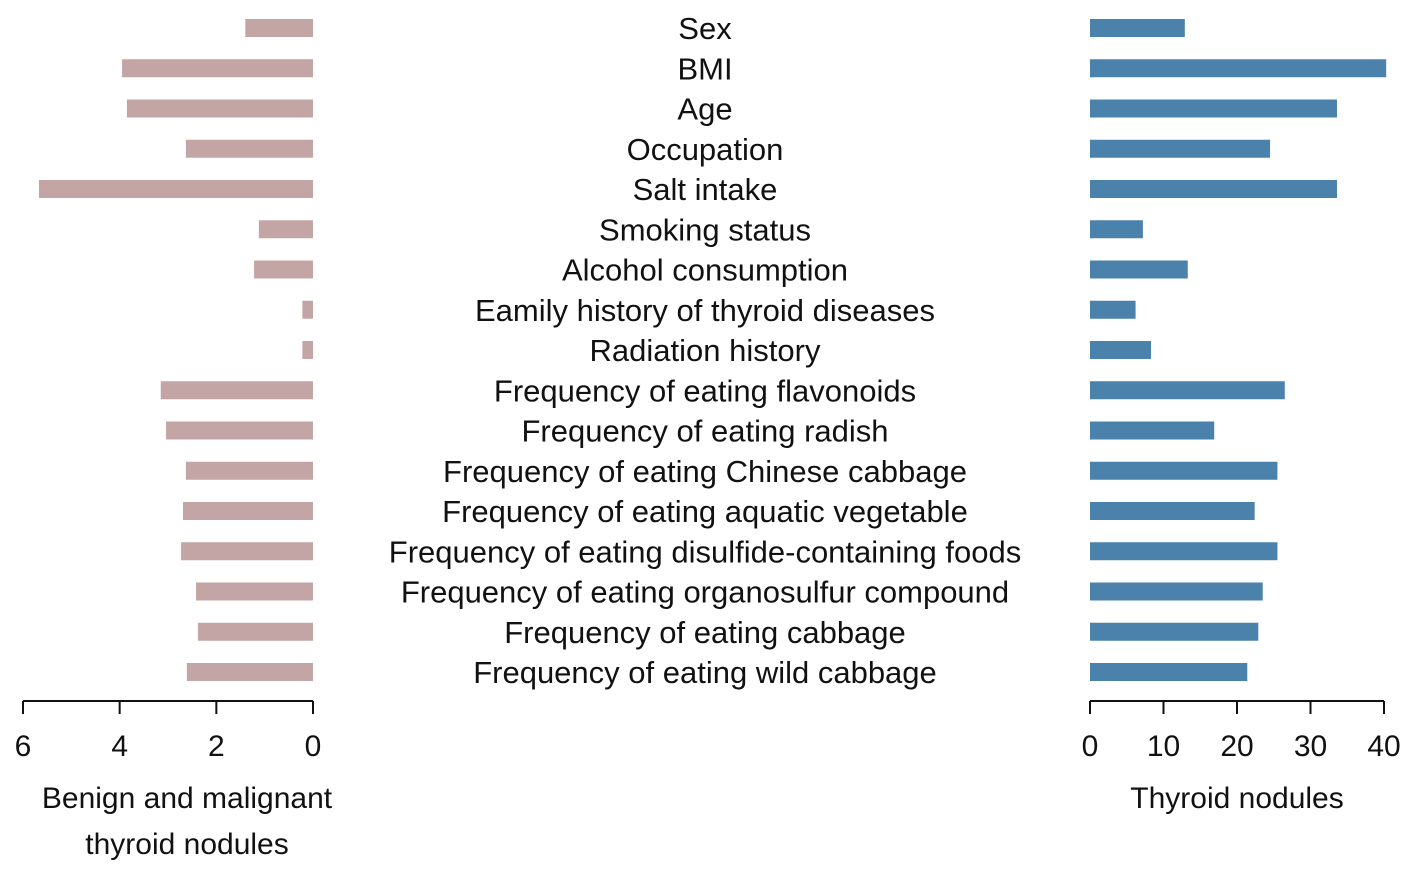  Describe the element at coordinates (1213, 189) in the screenshot. I see `thyroid-nodules-bar-salt-intake` at that location.